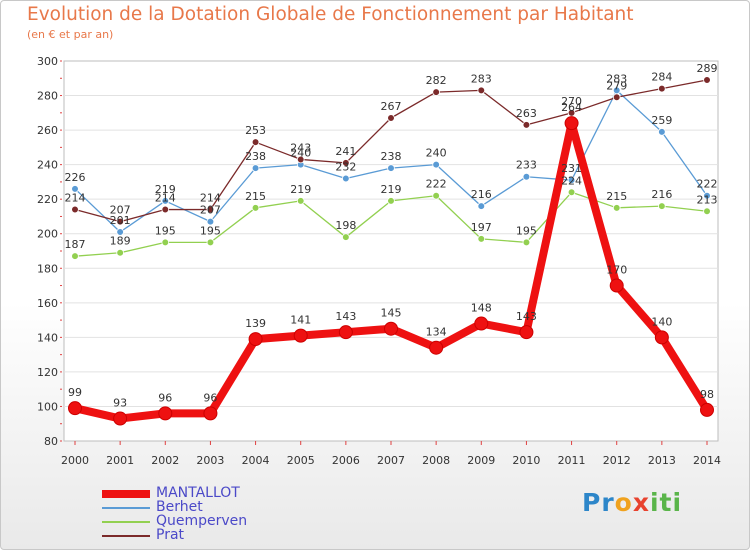  What do you see at coordinates (526, 316) in the screenshot?
I see `data-label-mantallot: 143` at bounding box center [526, 316].